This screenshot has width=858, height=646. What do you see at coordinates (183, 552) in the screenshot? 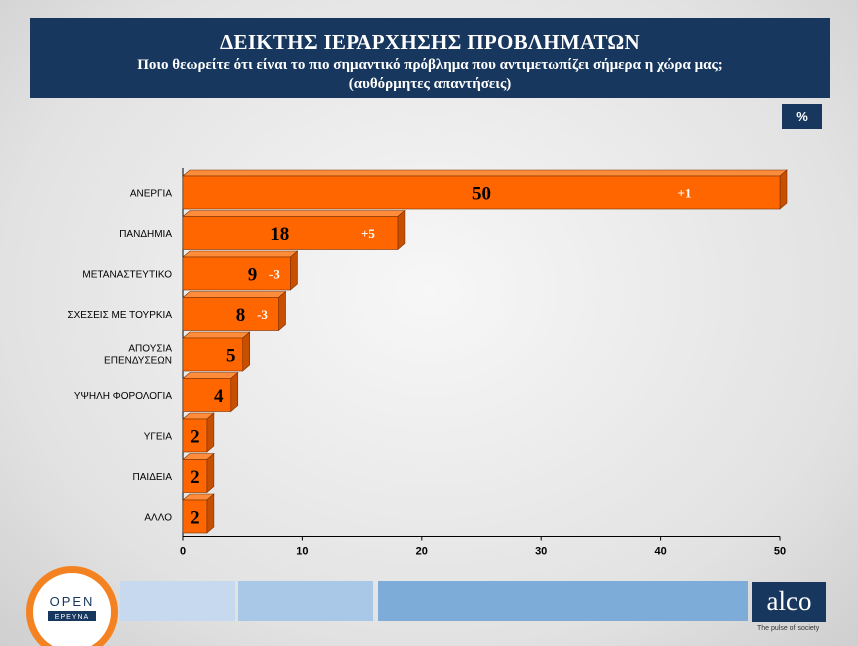
I see `x-tick-label: 0` at bounding box center [183, 552].